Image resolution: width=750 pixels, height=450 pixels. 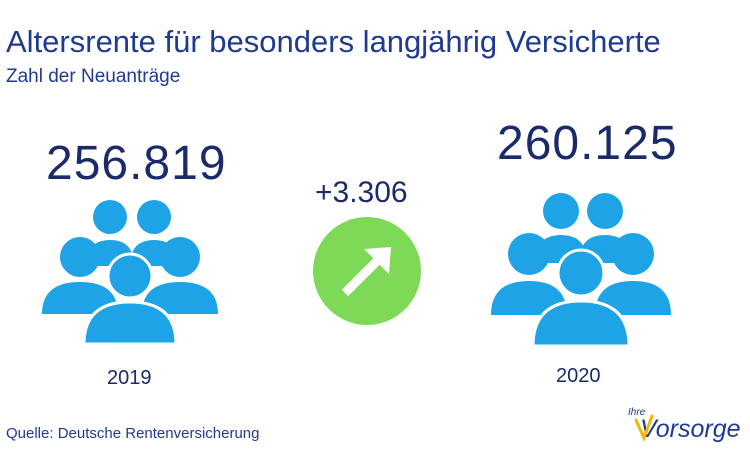 I want to click on brand-logo: Ihre Vorsorge, so click(x=684, y=425).